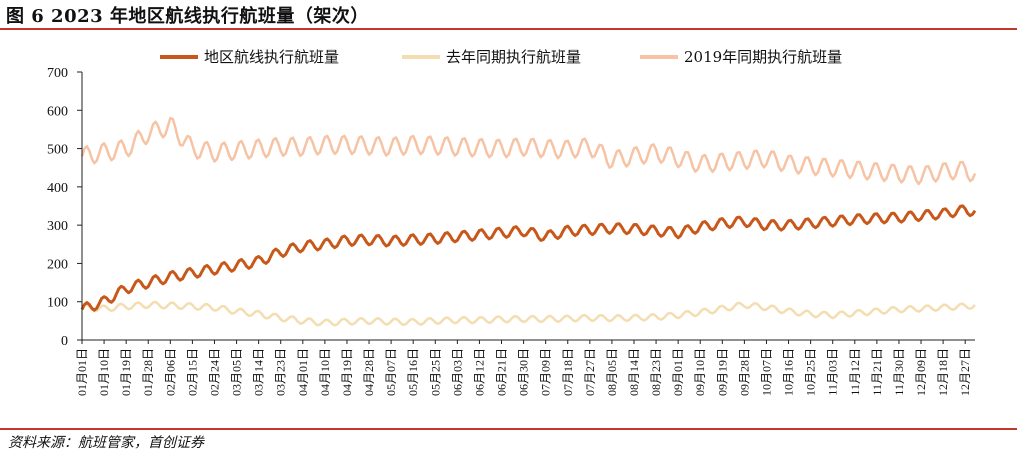 The height and width of the screenshot is (456, 1017). I want to click on x-tick-label: 02月15日, so click(192, 372).